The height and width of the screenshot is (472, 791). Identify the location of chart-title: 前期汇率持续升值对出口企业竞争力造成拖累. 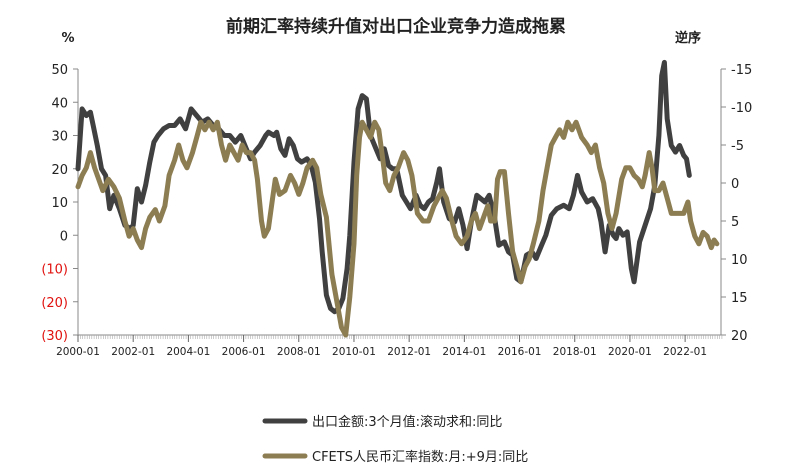
(396, 26).